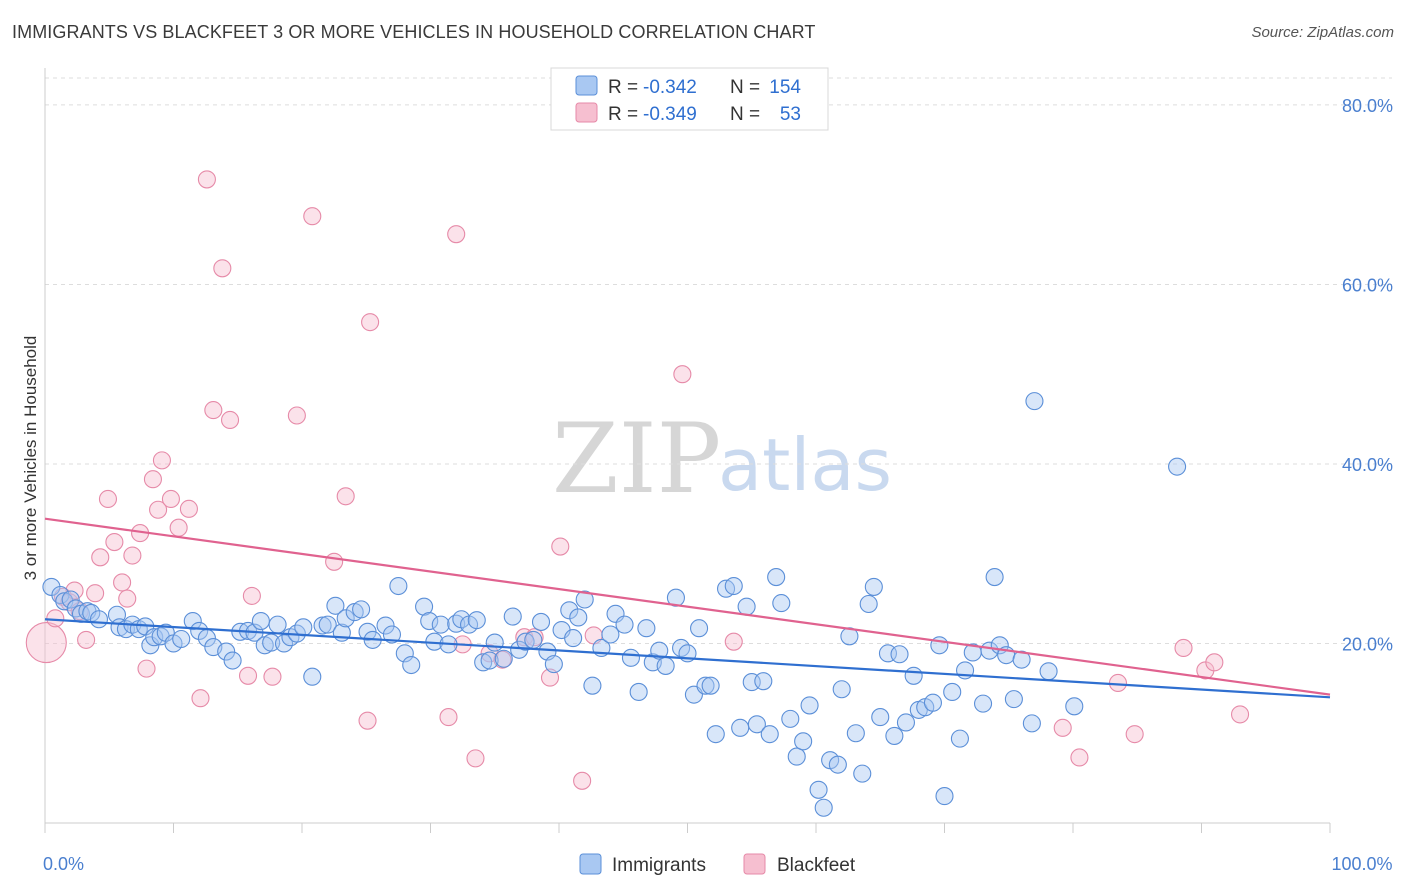  Describe the element at coordinates (689, 99) in the screenshot. I see `correlation-legend: R = -0.342 N = 154 R = -0.349 N = 53` at that location.